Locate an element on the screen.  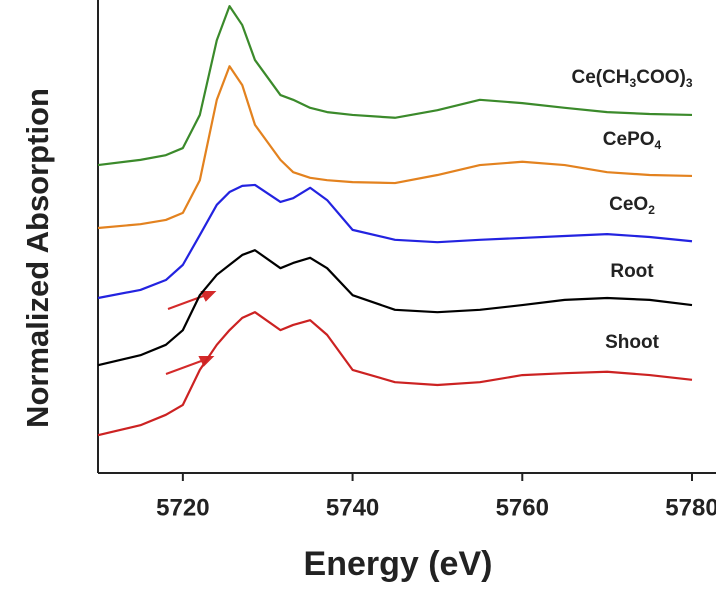
series-label-part: CeO is located at coordinates (628, 204).